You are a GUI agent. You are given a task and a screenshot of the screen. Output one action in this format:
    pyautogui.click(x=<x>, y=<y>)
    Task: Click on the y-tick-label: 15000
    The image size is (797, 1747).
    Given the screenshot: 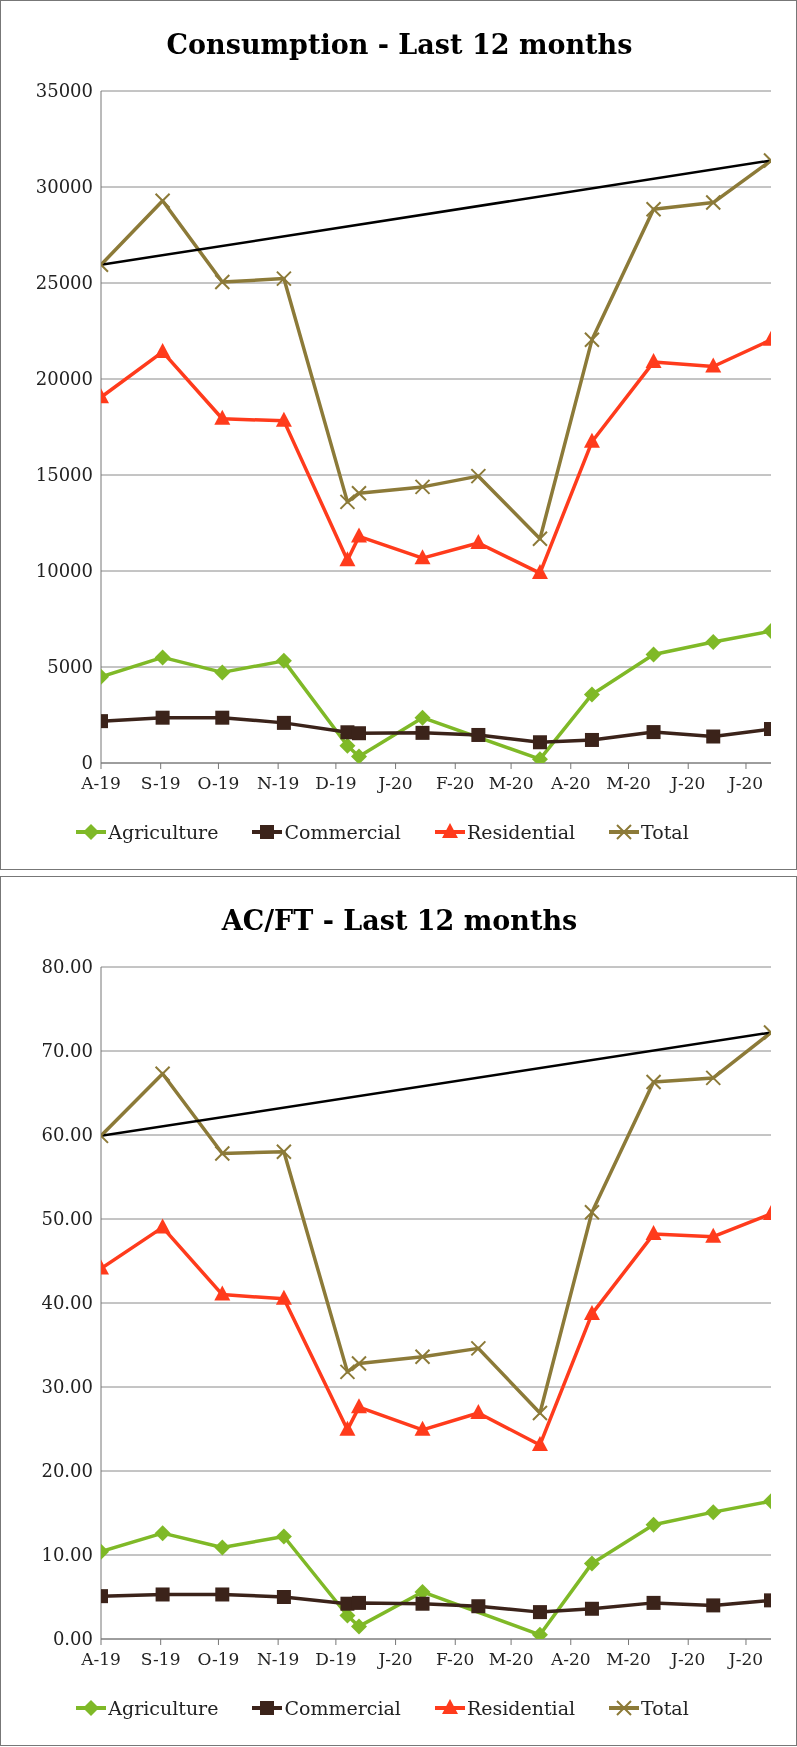 What is the action you would take?
    pyautogui.click(x=64, y=475)
    